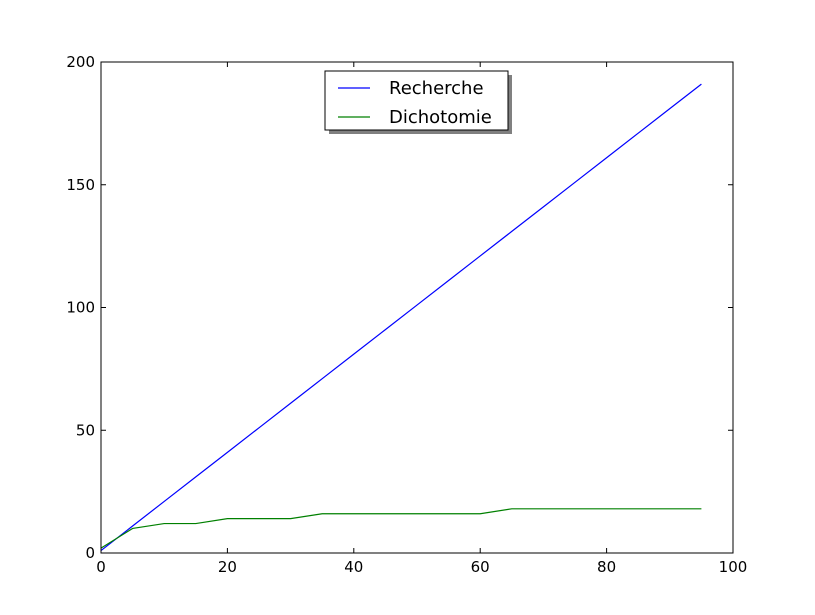 The height and width of the screenshot is (615, 815). What do you see at coordinates (80, 62) in the screenshot?
I see `y-tick-label: 200` at bounding box center [80, 62].